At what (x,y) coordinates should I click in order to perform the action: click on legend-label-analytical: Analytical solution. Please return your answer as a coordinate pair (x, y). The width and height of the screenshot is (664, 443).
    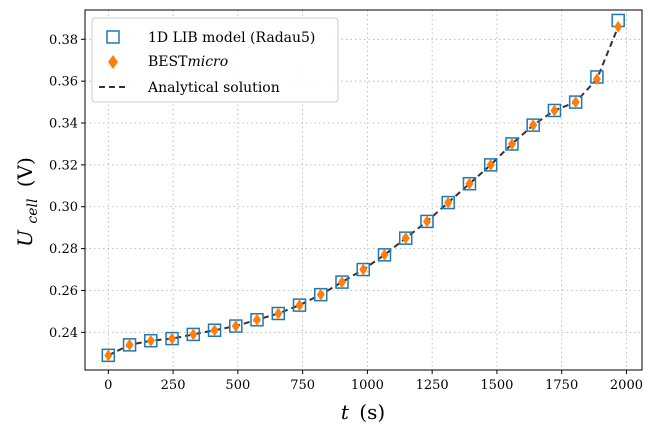
    Looking at the image, I should click on (213, 88).